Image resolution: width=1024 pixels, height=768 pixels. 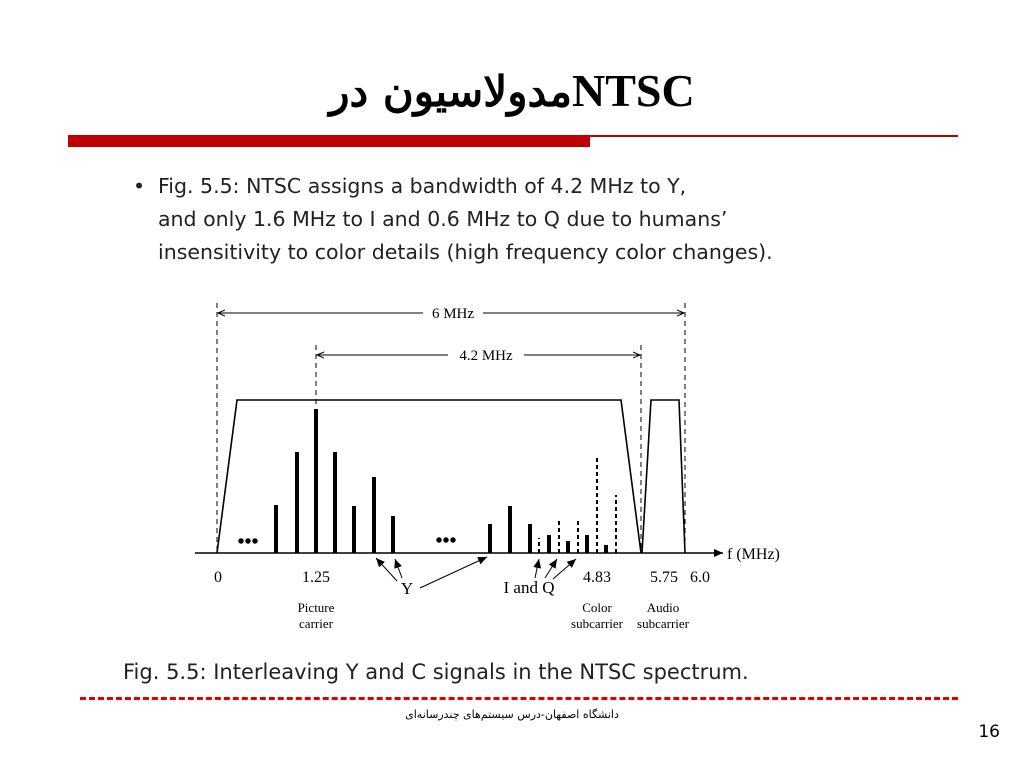 What do you see at coordinates (597, 607) in the screenshot?
I see `color-subcarrier-label-1: Color` at bounding box center [597, 607].